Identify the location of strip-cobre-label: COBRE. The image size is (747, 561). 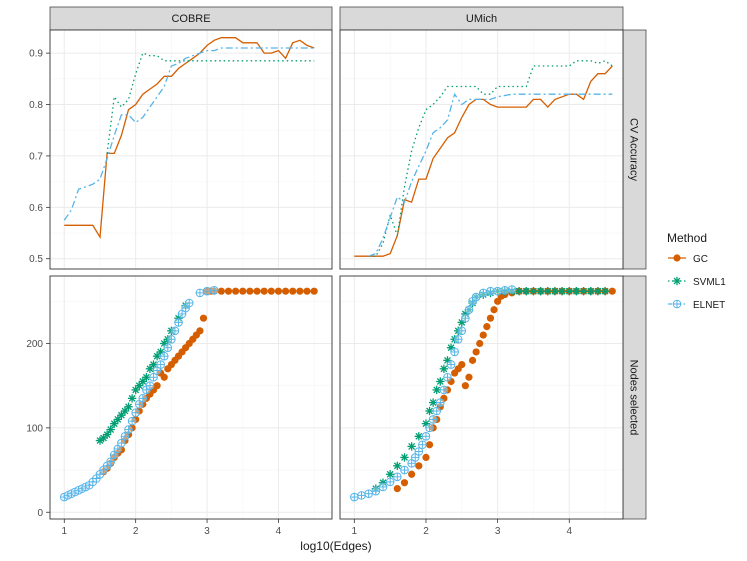
(190, 19).